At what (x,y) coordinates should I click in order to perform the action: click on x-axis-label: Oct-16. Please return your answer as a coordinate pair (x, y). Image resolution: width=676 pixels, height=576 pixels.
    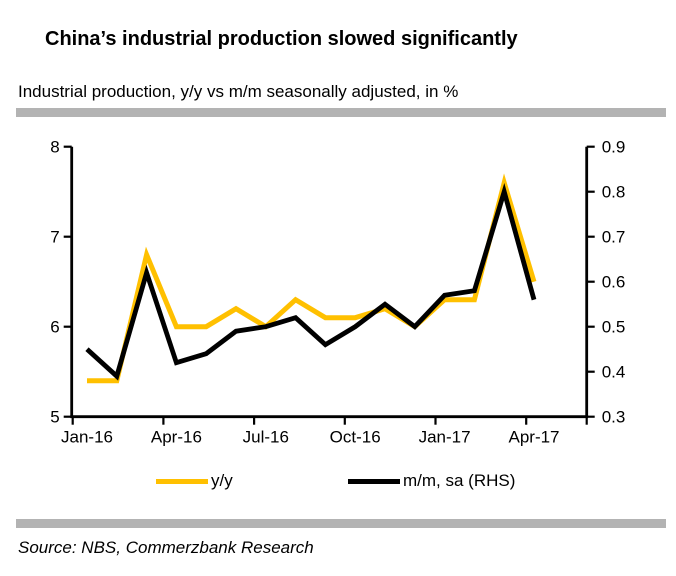
    Looking at the image, I should click on (355, 437).